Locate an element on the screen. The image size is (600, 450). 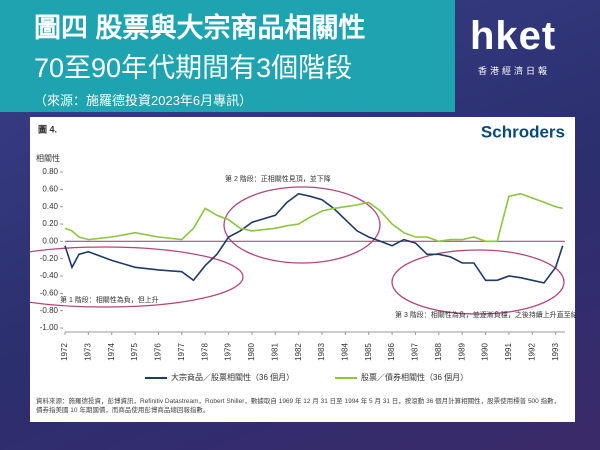
annotation: 第 3 階段：相關性為負，並逐漸負穩，之後持續上升直至結束 is located at coordinates (485, 314).